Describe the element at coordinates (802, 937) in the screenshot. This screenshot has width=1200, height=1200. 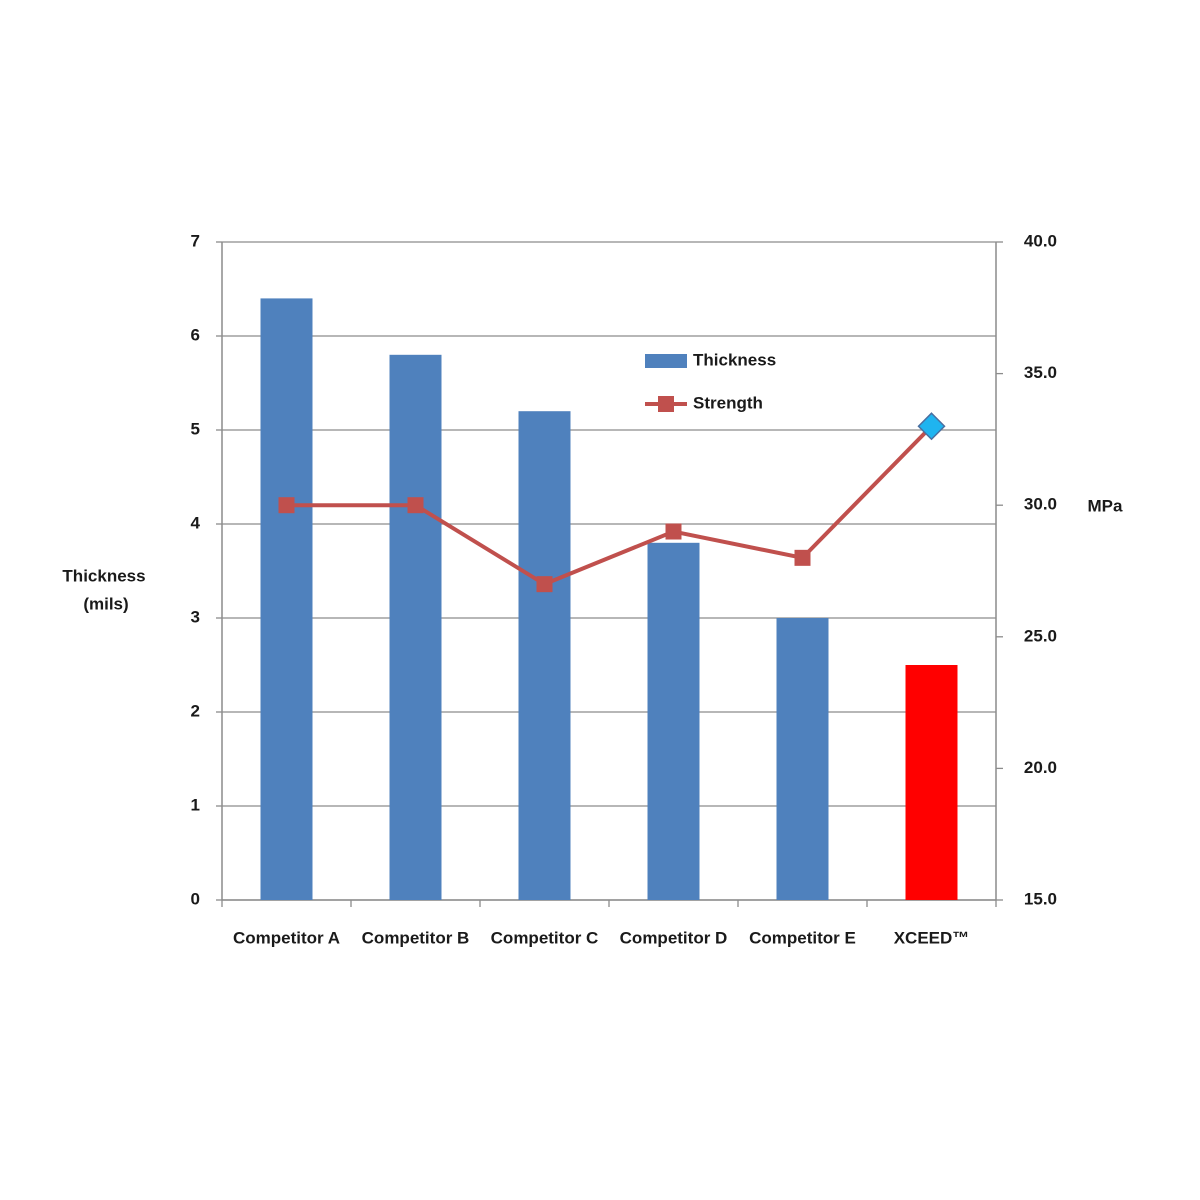
I see `x-tick-label: Competitor E` at that location.